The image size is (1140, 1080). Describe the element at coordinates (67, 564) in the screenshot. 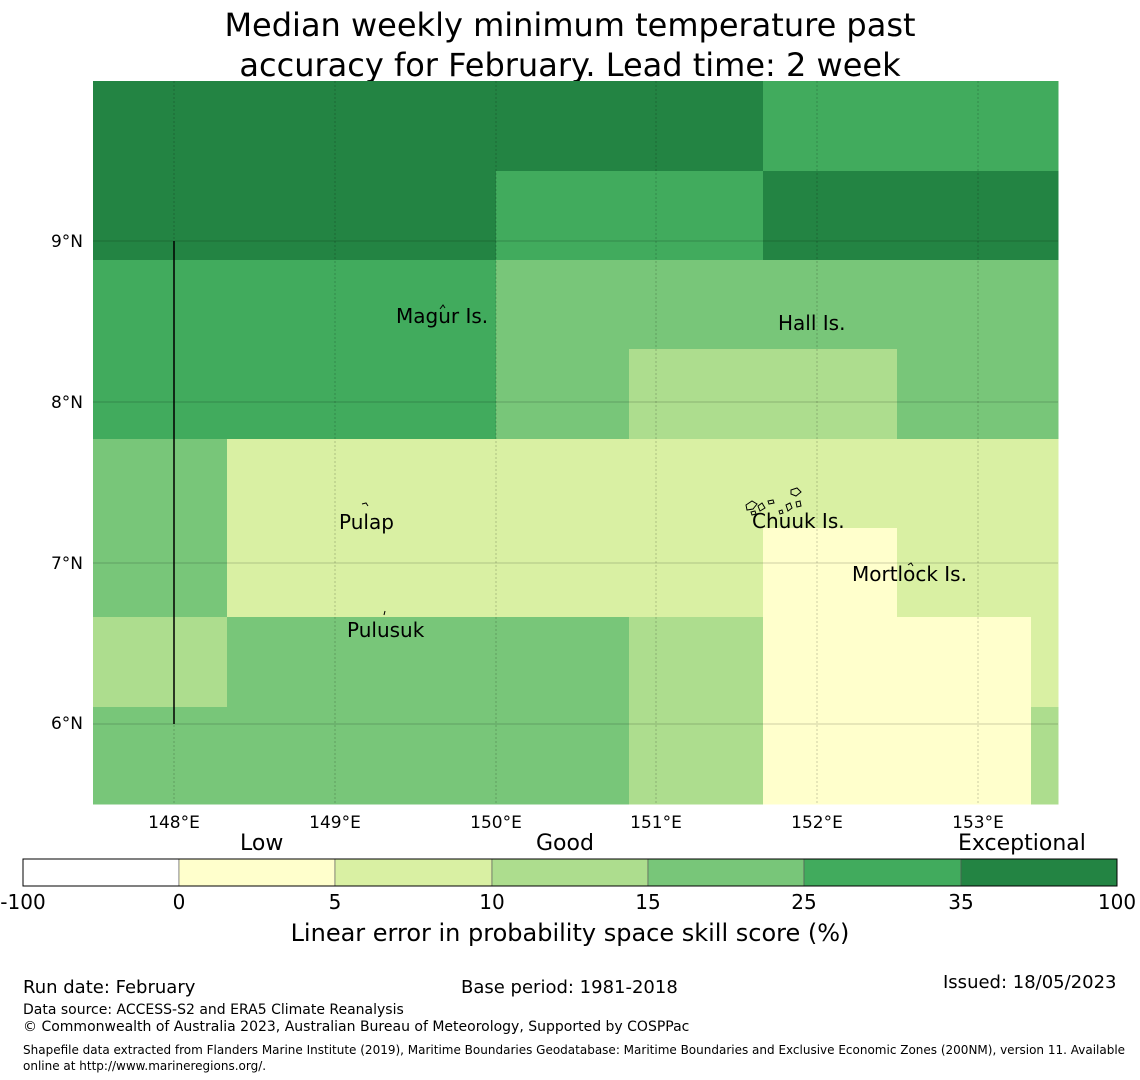

I see `lat-label-7: 7°N` at that location.